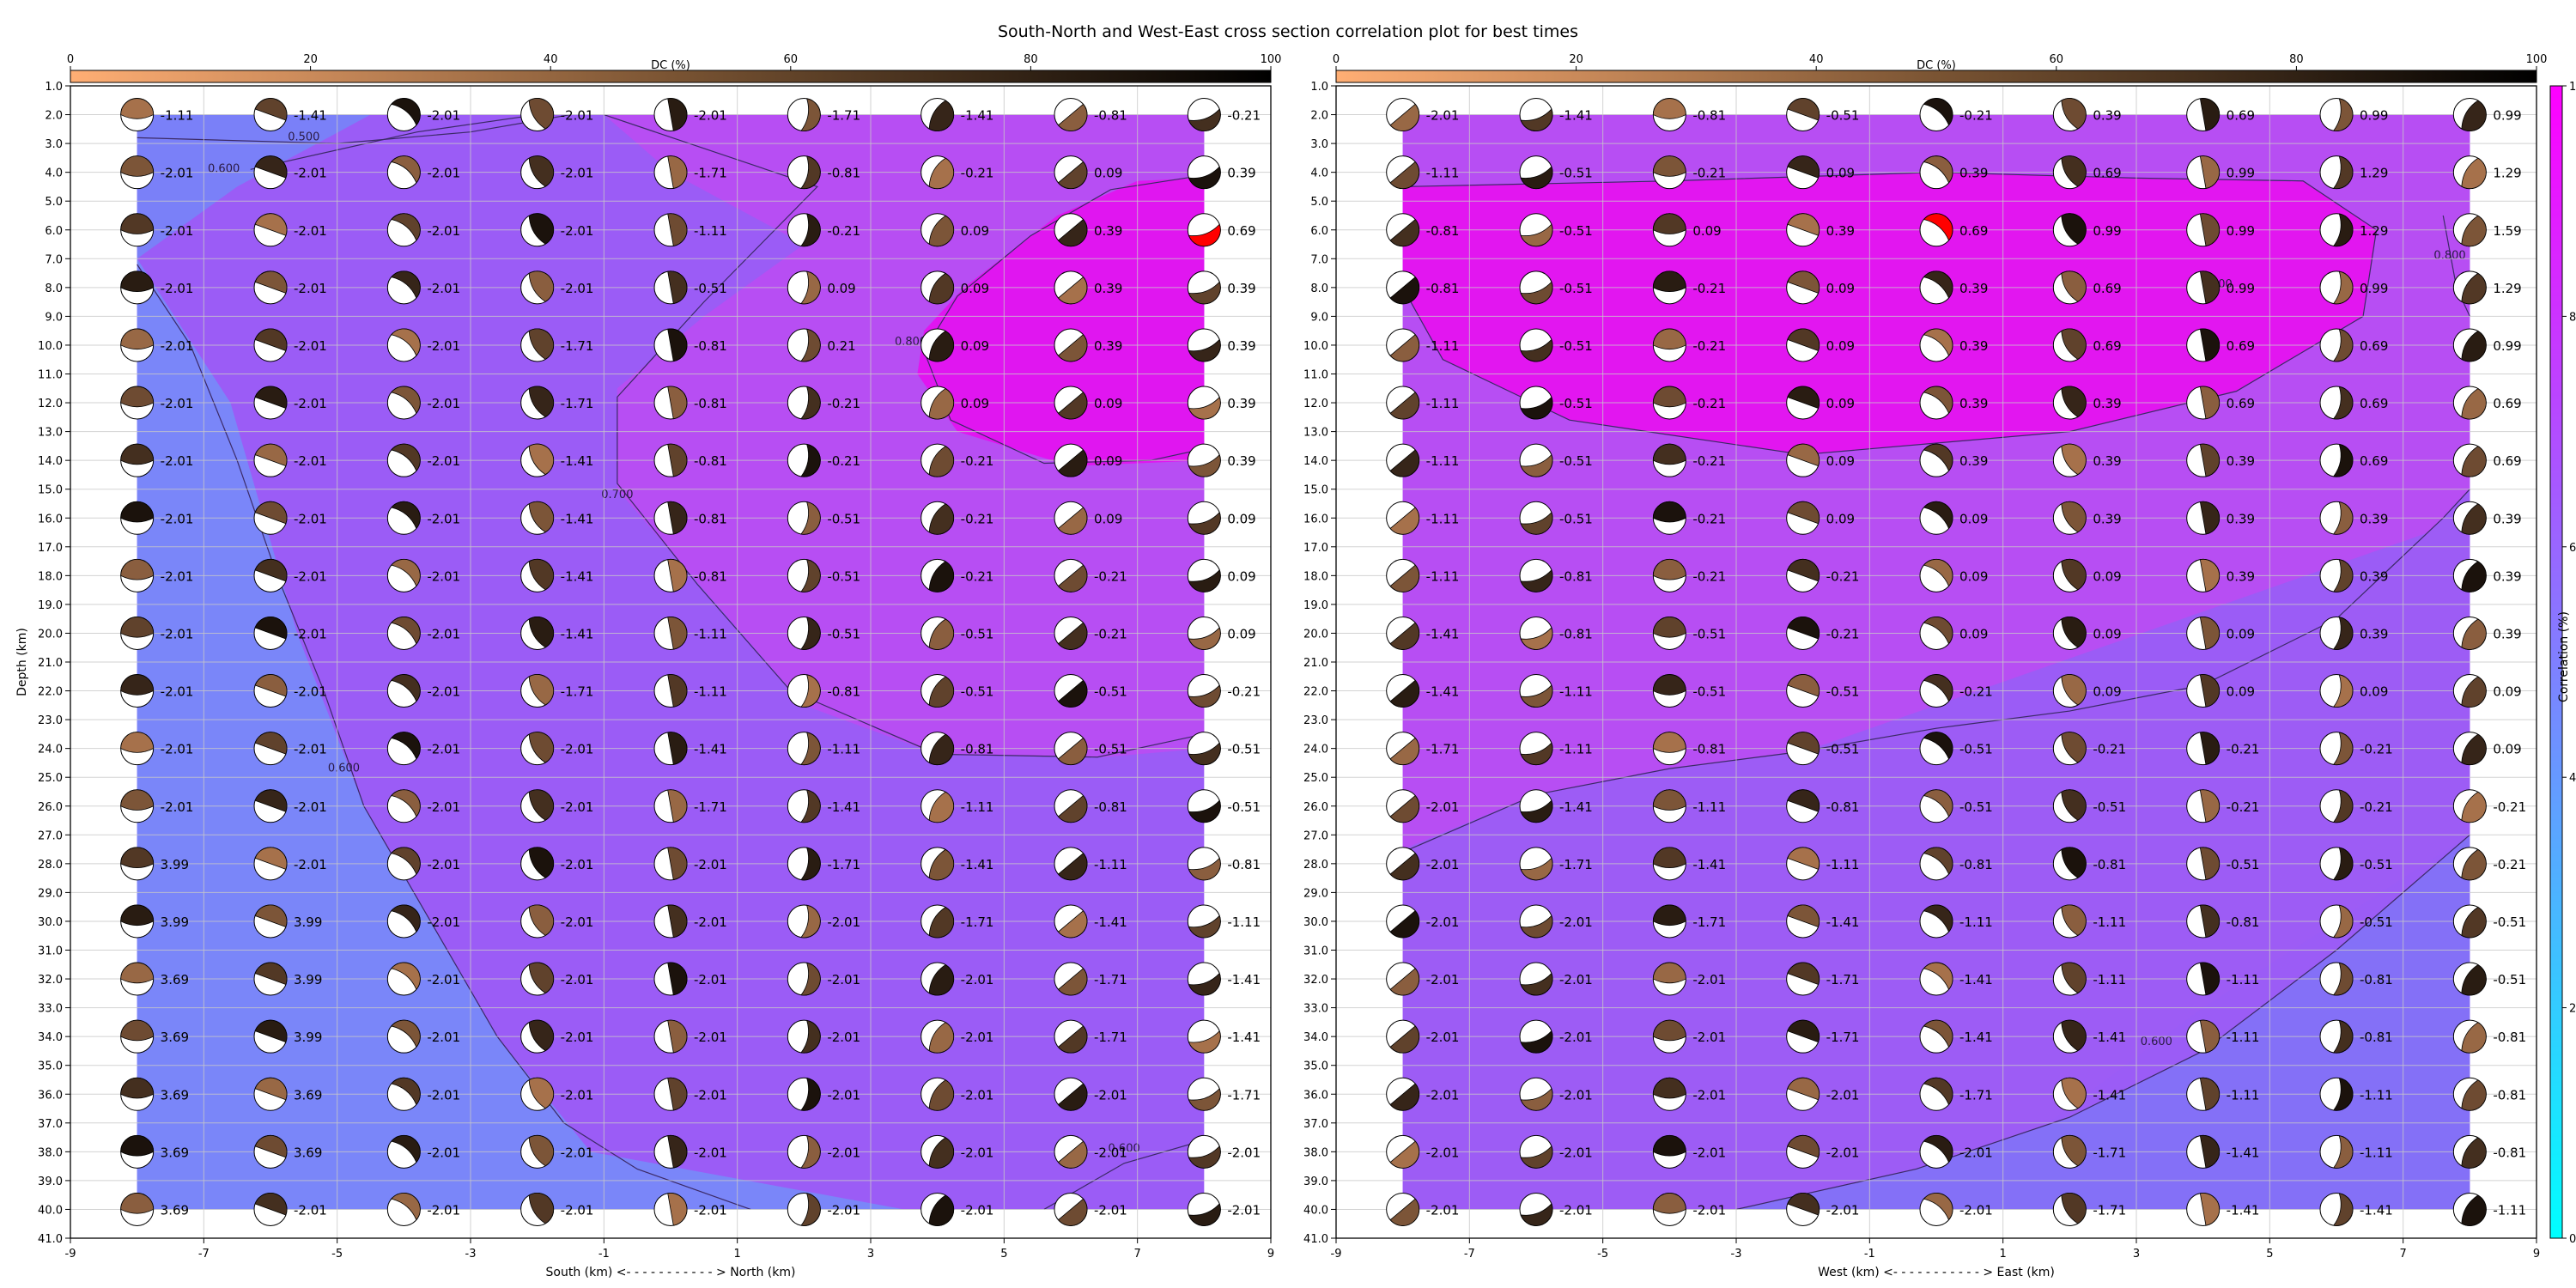 Image resolution: width=2576 pixels, height=1288 pixels. What do you see at coordinates (50, 1182) in the screenshot?
I see `y-tick-label: 39.0` at bounding box center [50, 1182].